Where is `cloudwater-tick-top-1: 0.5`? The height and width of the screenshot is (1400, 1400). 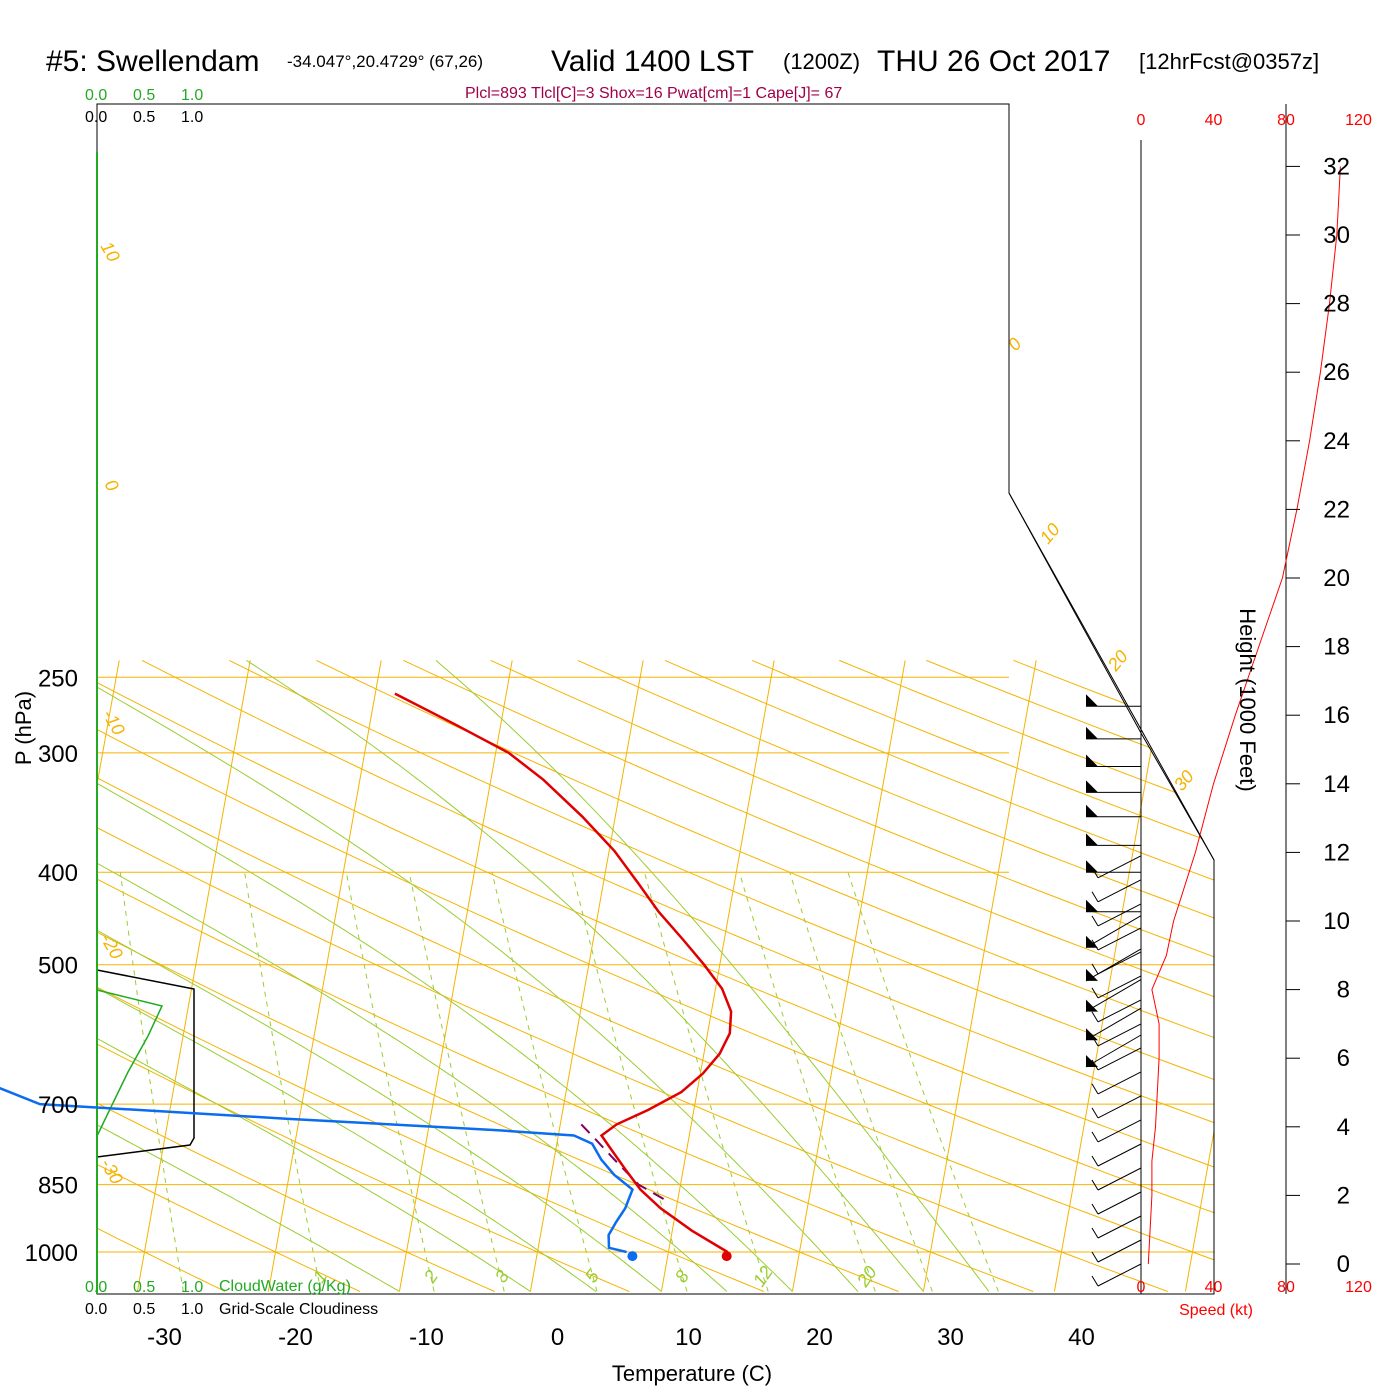 cloudwater-tick-top-1: 0.5 is located at coordinates (144, 95).